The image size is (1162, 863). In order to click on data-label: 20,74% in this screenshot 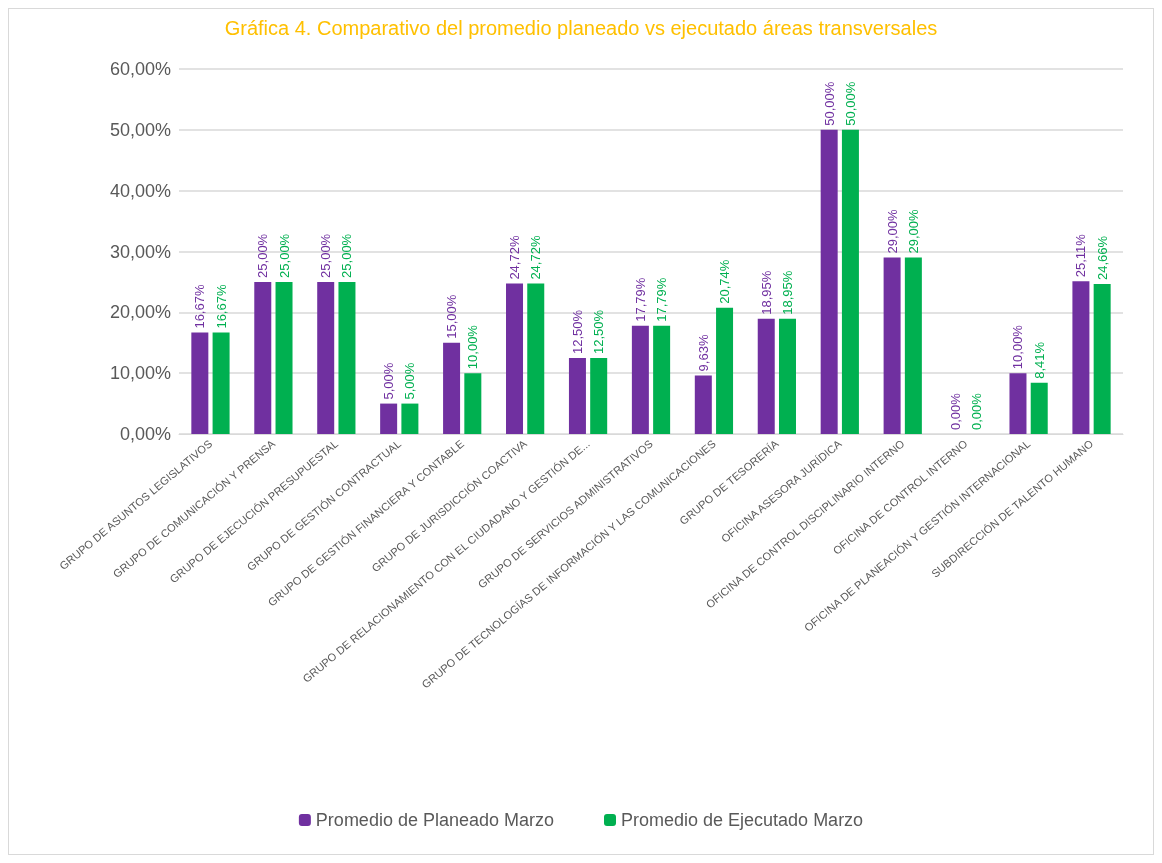, I will do `click(725, 281)`.